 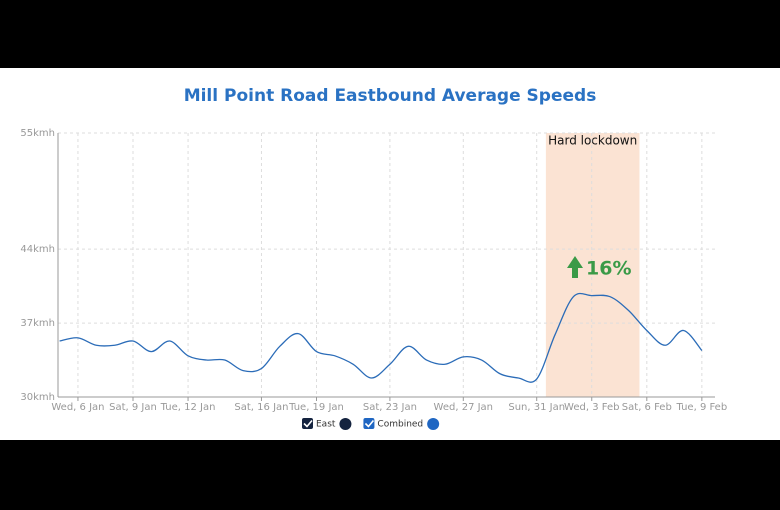 I want to click on legend-label: East, so click(x=326, y=425).